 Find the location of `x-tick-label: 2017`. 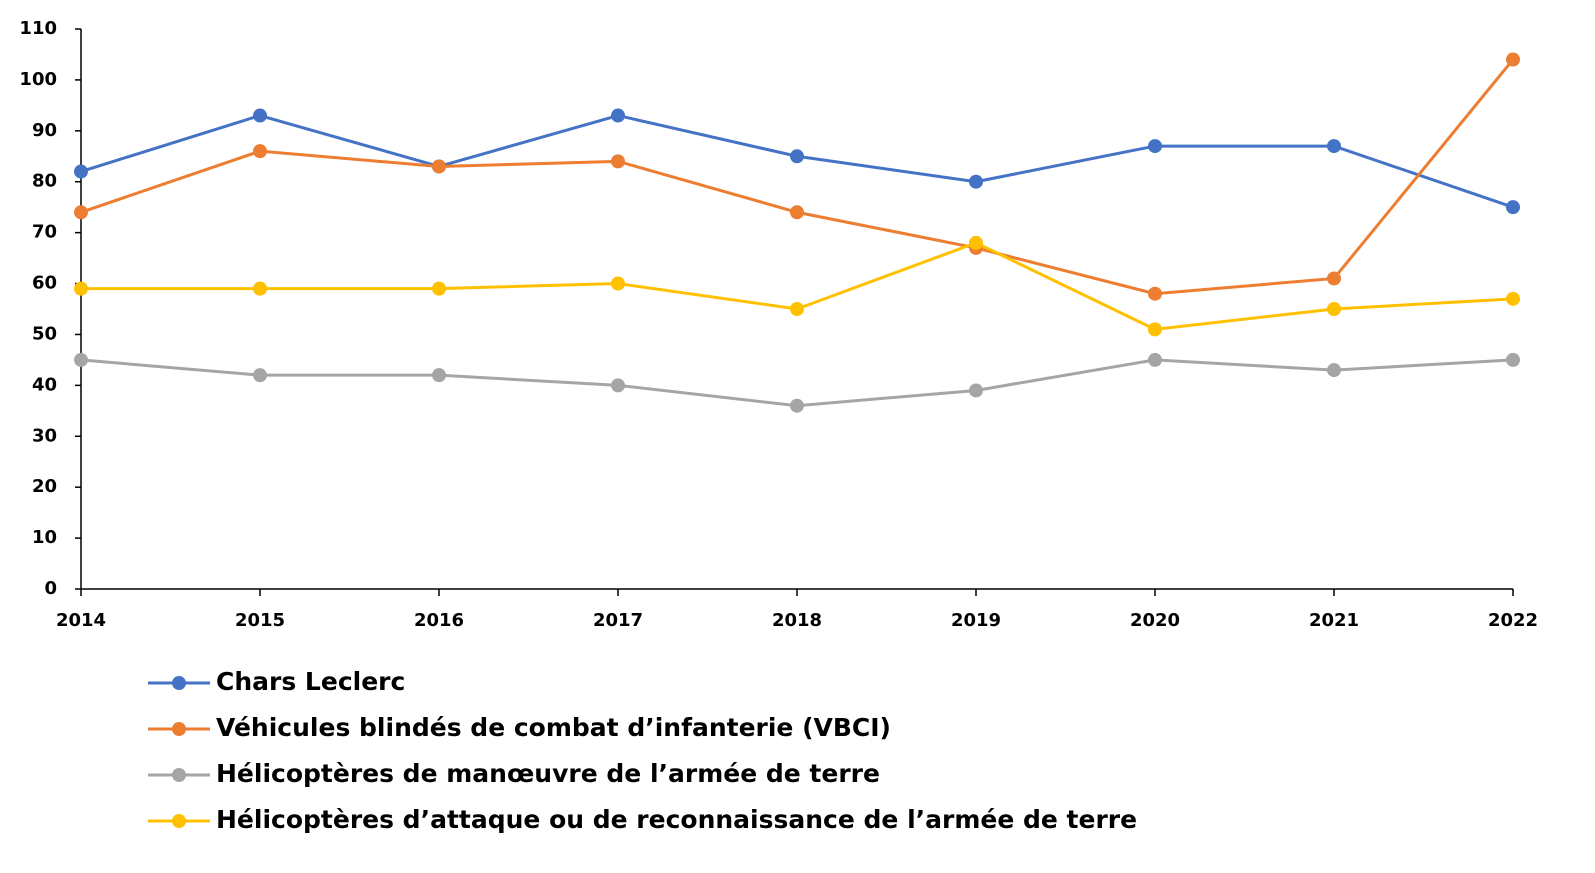

x-tick-label: 2017 is located at coordinates (618, 620).